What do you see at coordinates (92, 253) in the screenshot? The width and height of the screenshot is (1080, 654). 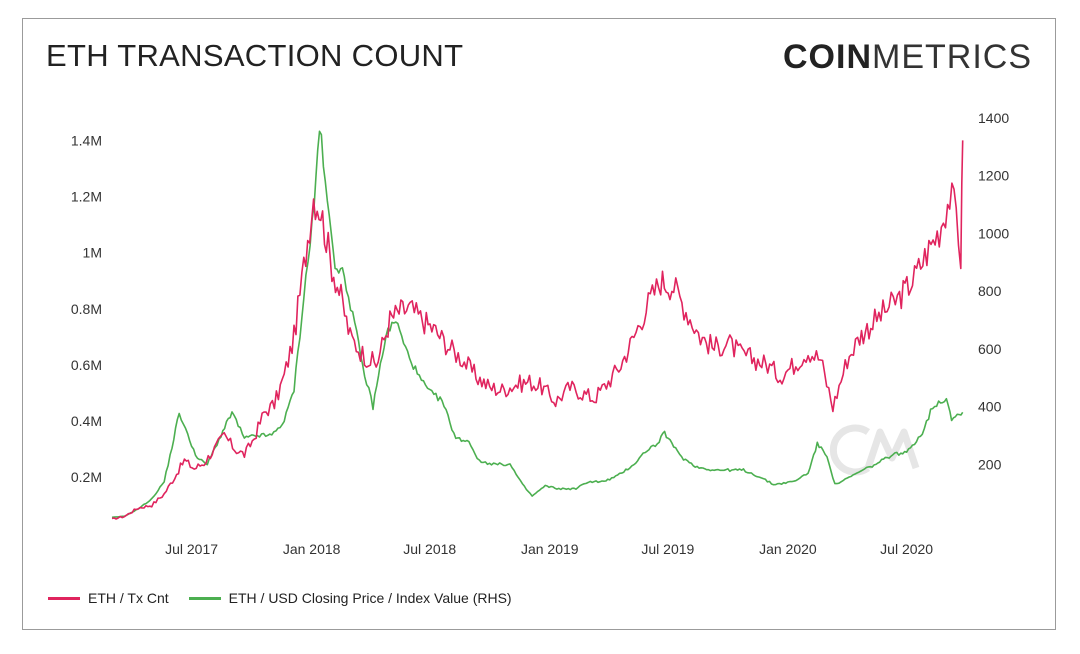 I see `y-left-tick-label: 1M` at bounding box center [92, 253].